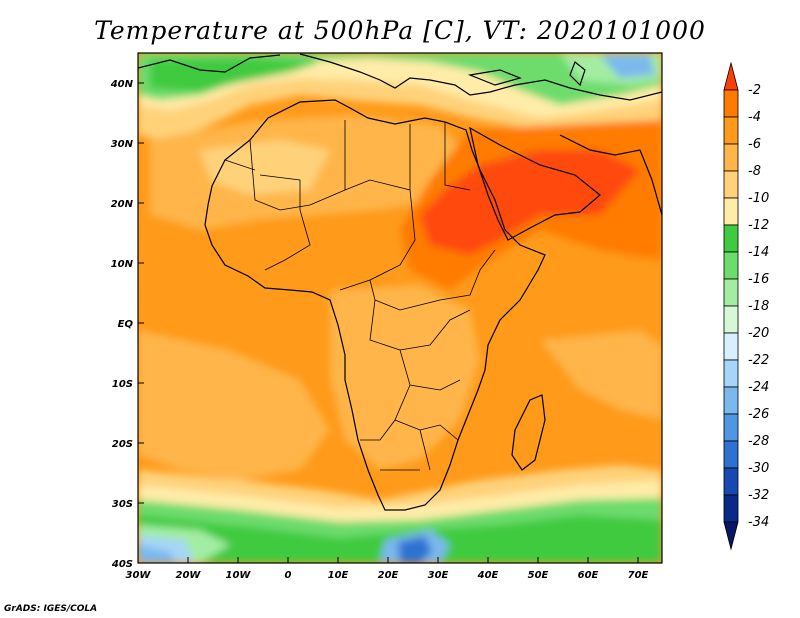 The image size is (800, 618). I want to click on latitude-labels: 40N 30N 20N 10N EQ 10S 20S 30S 40S, so click(122, 324).